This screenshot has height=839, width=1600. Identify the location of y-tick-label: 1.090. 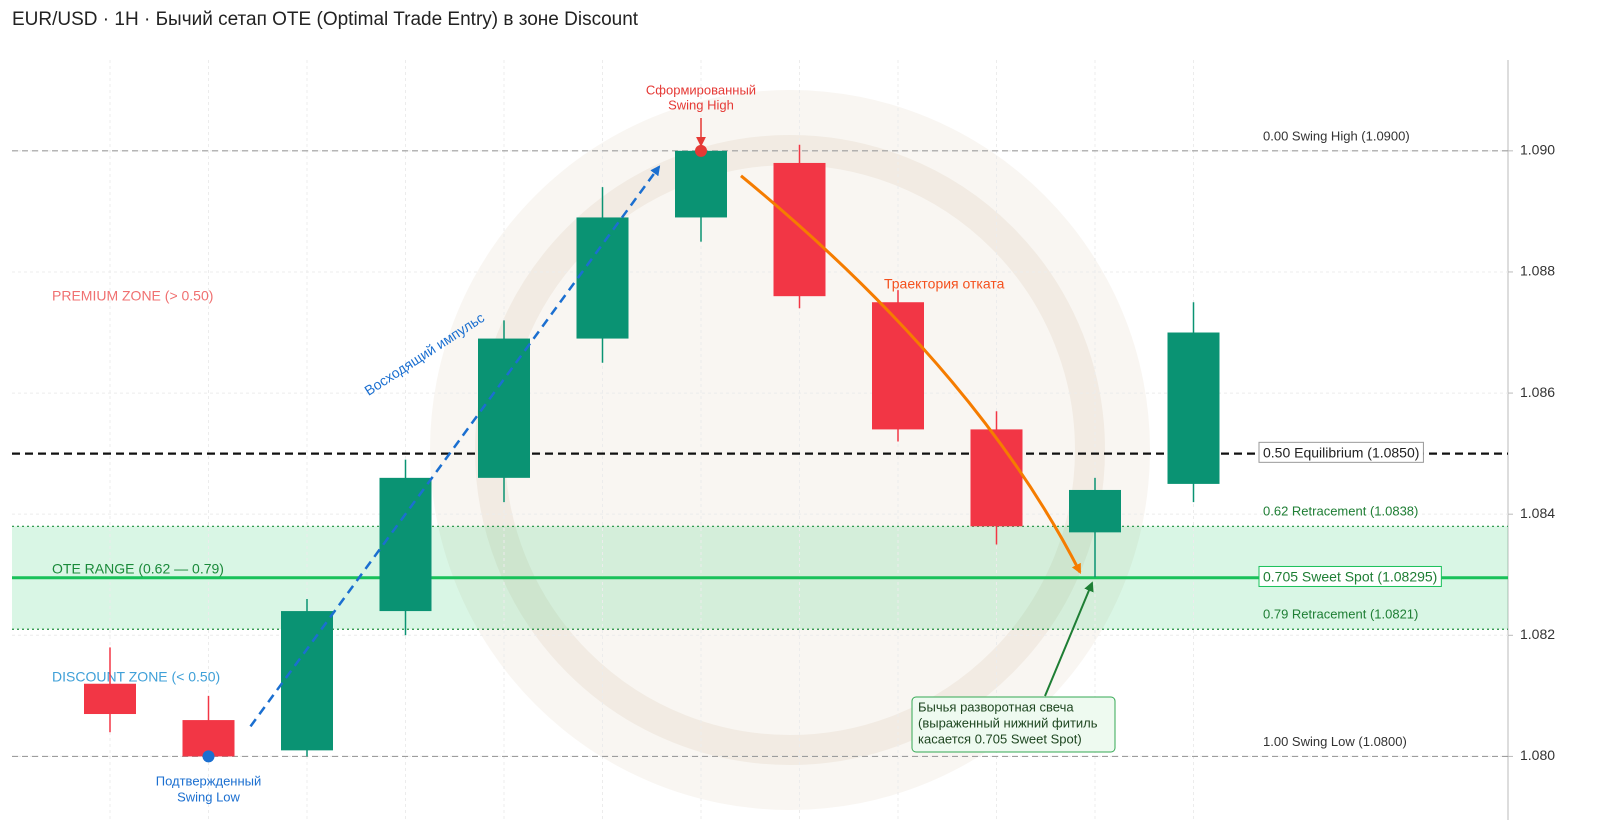
(1537, 150).